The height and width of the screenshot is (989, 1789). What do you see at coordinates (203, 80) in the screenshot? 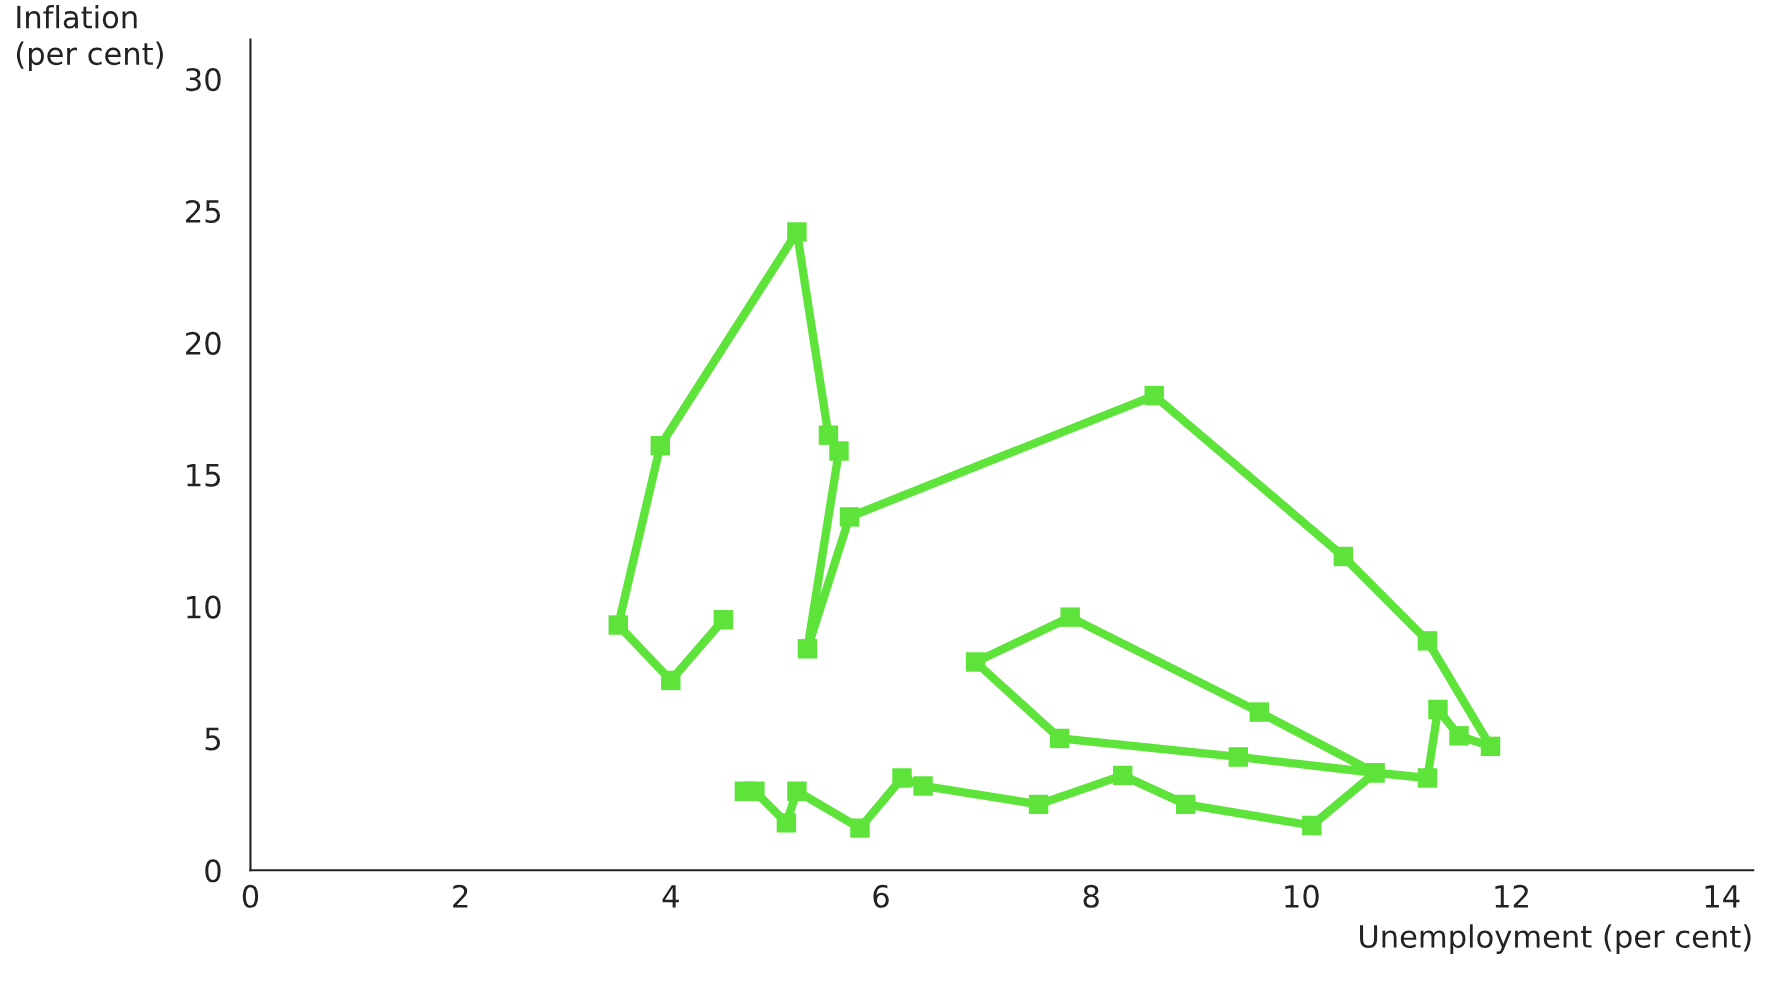
I see `y-tick-label: 30` at bounding box center [203, 80].